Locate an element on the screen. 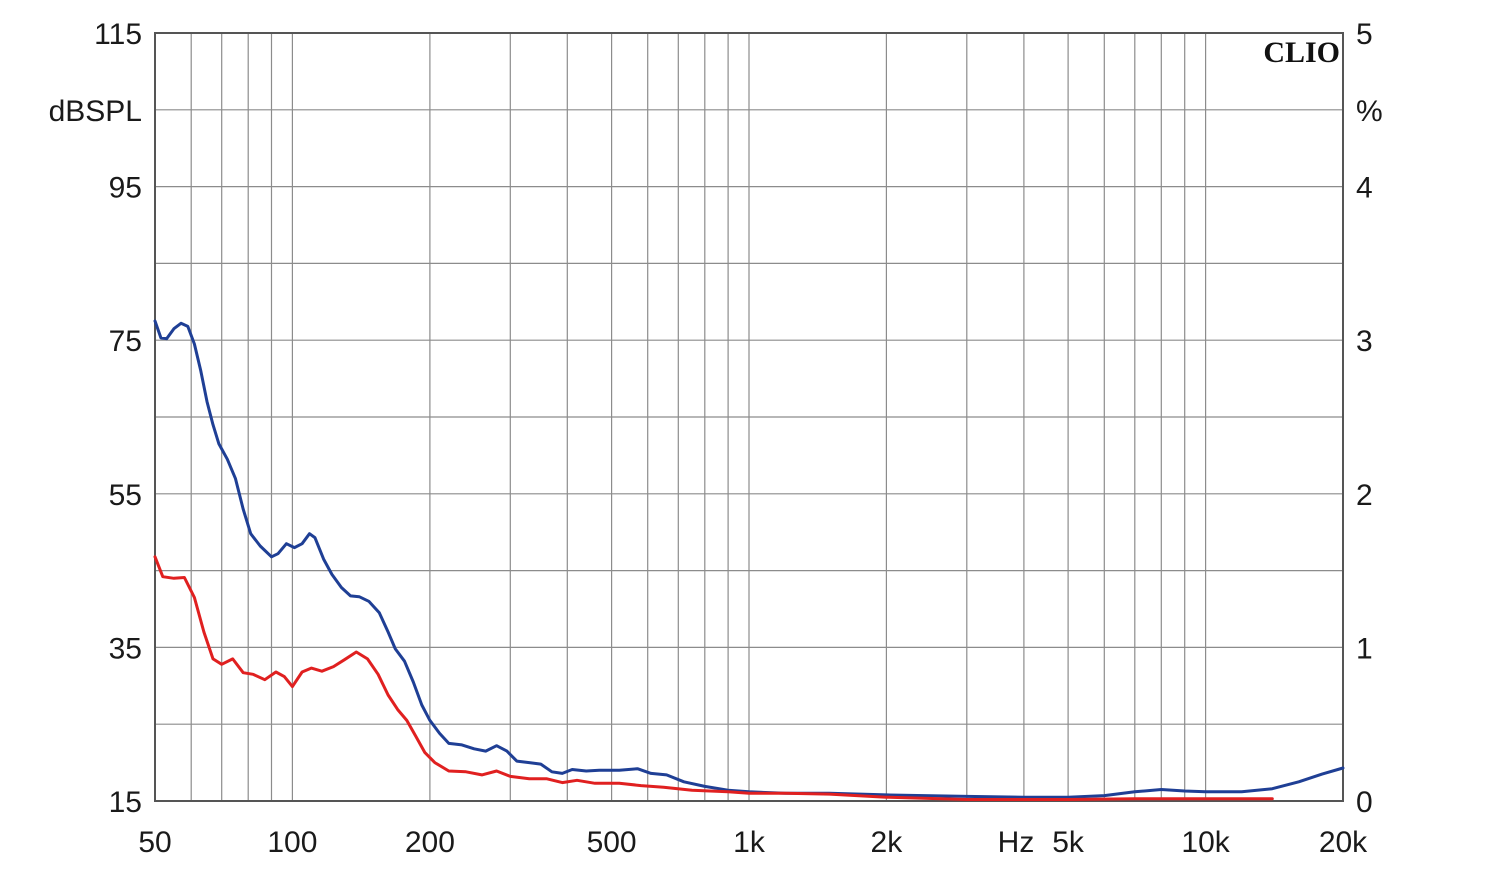 This screenshot has width=1500, height=870. left-y-tick-label: 95 is located at coordinates (125, 188).